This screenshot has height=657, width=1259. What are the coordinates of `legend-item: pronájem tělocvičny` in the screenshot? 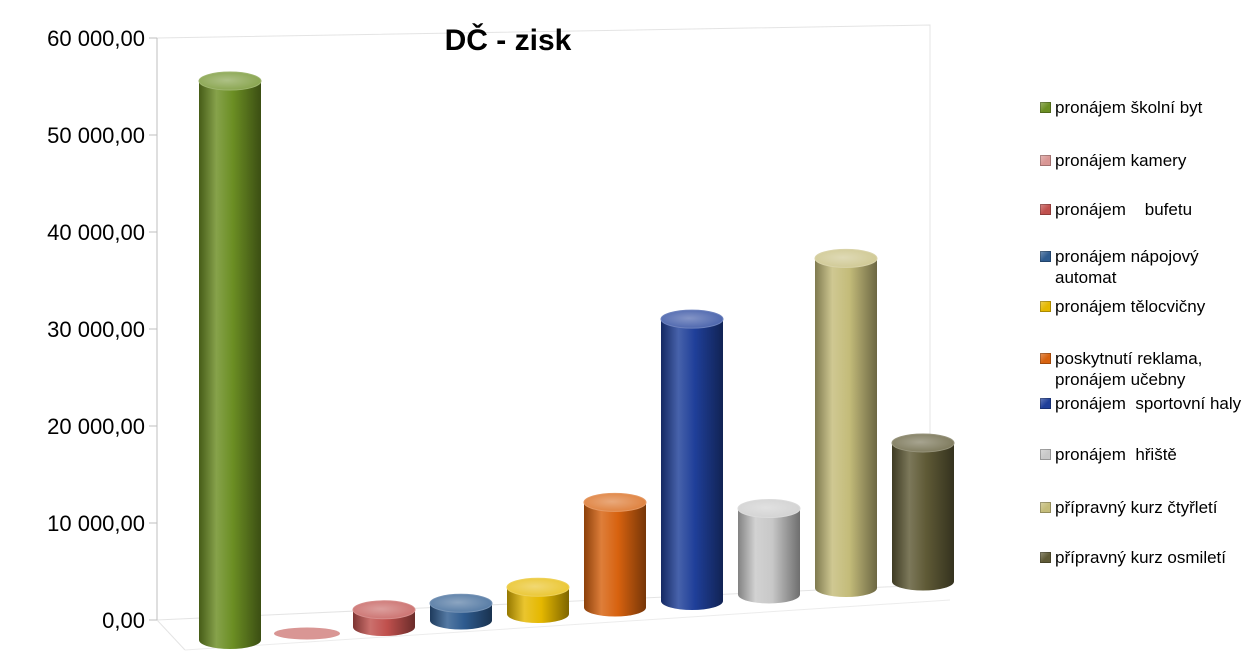 It's located at (1149, 306).